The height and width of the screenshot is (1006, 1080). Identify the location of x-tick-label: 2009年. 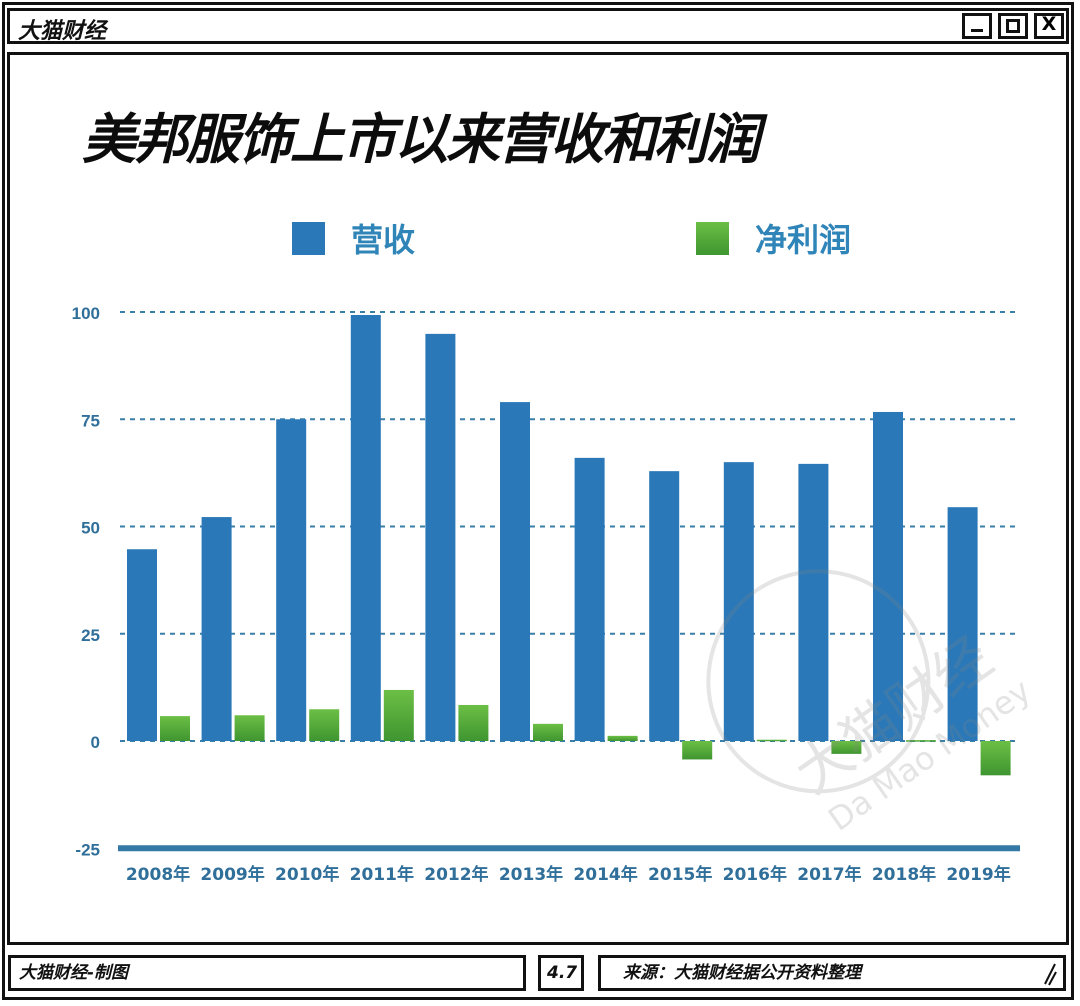
(232, 874).